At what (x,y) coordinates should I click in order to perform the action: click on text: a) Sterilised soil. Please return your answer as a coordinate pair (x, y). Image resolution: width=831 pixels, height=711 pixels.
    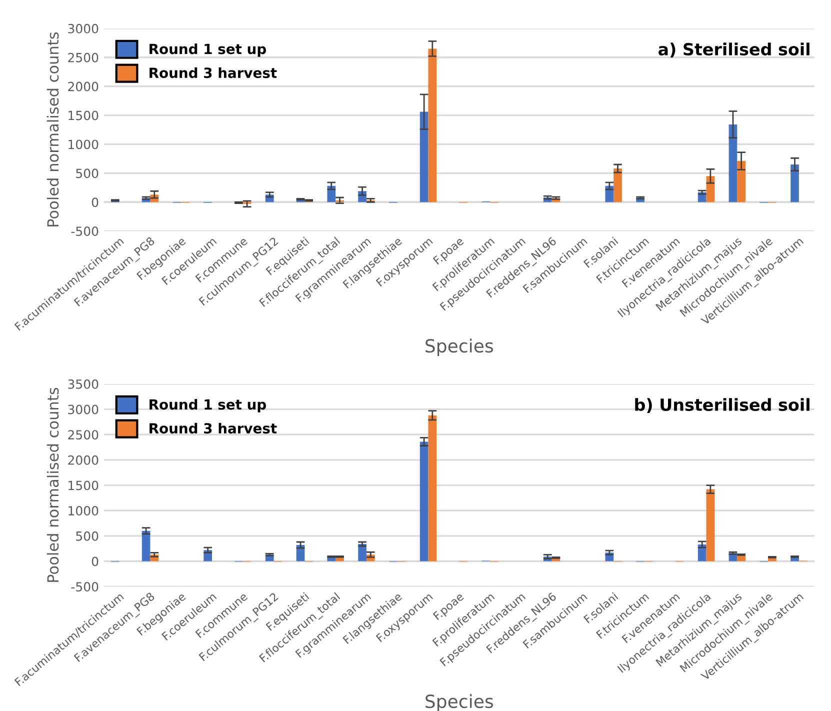
    Looking at the image, I should click on (734, 50).